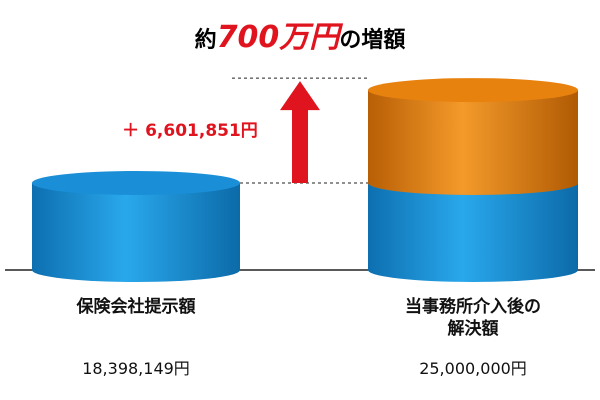  I want to click on increase-arrow, so click(300, 132).